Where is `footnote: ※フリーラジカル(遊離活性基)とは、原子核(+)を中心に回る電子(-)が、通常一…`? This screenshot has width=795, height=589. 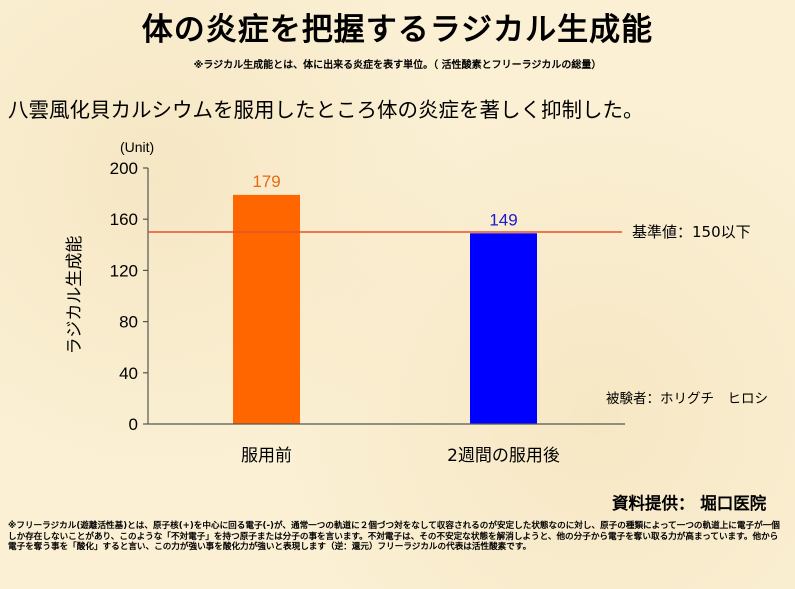
footnote: ※フリーラジカル(遊離活性基)とは、原子核(+)を中心に回る電子(-)が、通常一… is located at coordinates (394, 536).